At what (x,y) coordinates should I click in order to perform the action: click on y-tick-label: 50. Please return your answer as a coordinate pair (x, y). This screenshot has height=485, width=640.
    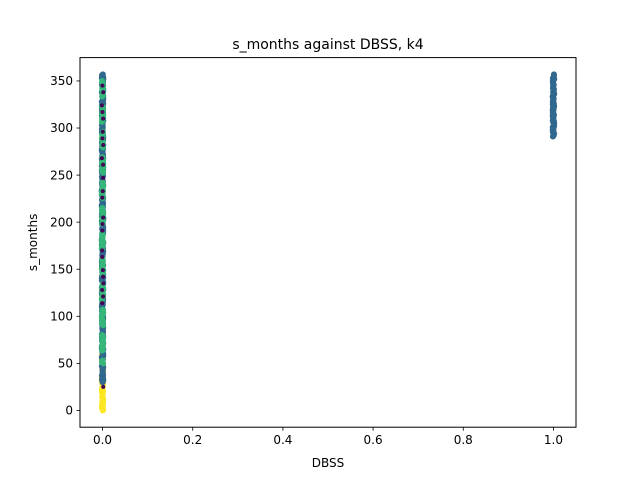
    Looking at the image, I should click on (65, 364).